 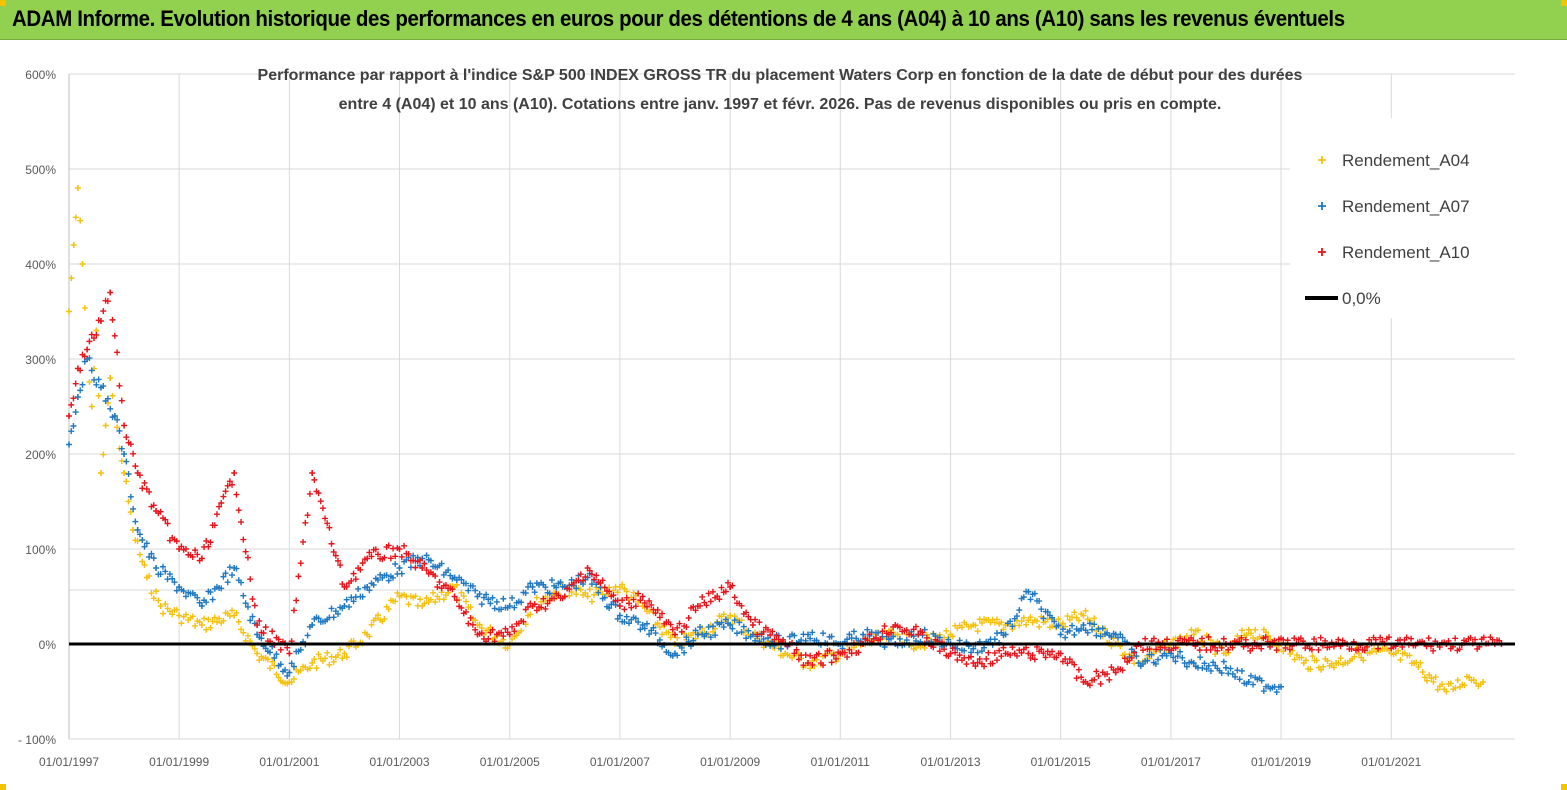 I want to click on corner-mark-bottom-right, so click(x=1564, y=787).